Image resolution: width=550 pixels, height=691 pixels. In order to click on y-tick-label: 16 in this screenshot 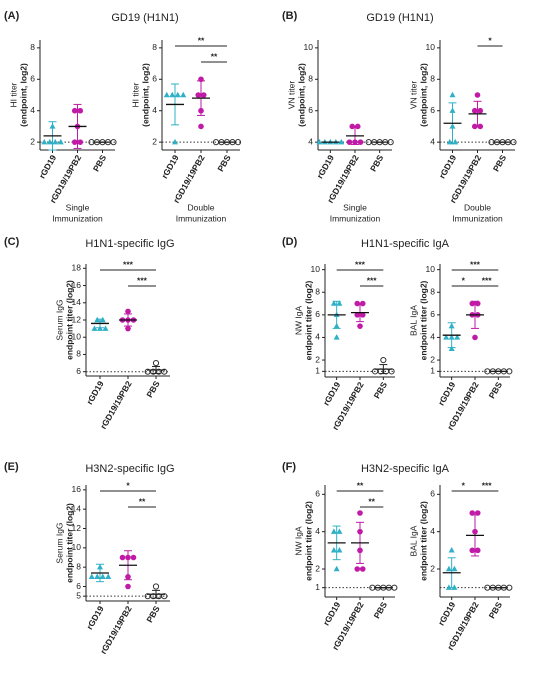, I will do `click(77, 285)`.